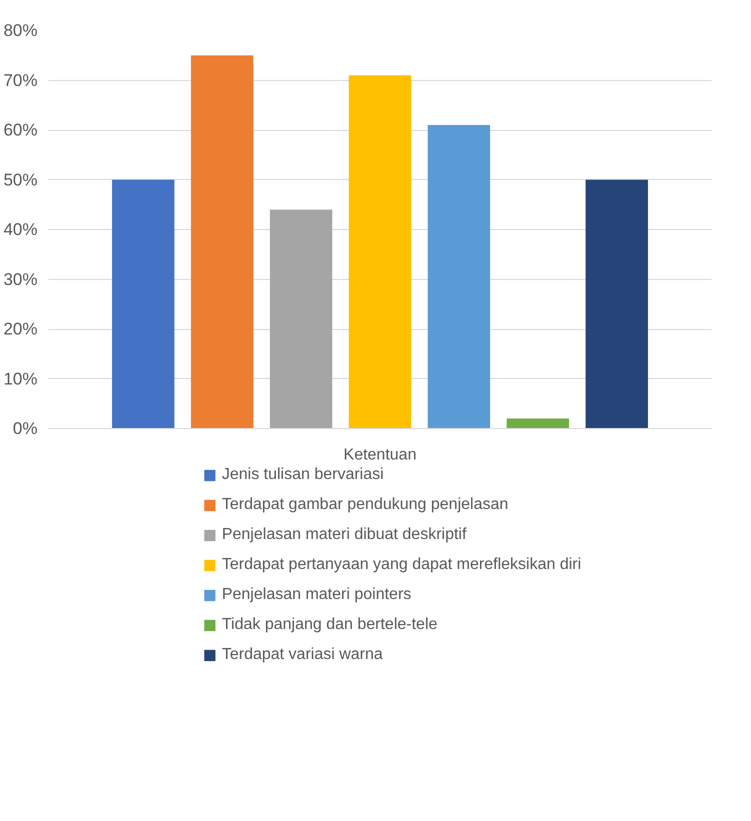 This screenshot has width=751, height=821. I want to click on y-tick-label: 0%, so click(25, 428).